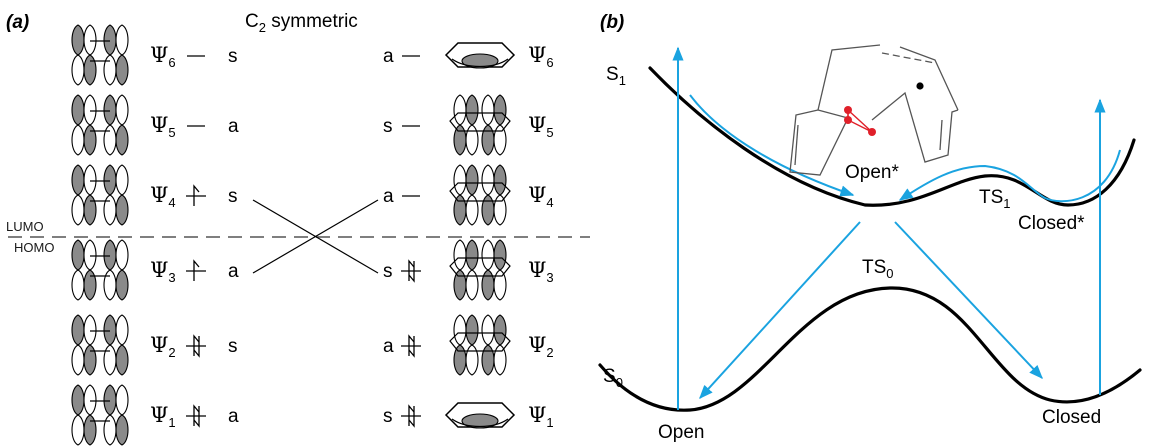 The image size is (1151, 448). I want to click on right-orbital-row: a Ψ2, so click(468, 345).